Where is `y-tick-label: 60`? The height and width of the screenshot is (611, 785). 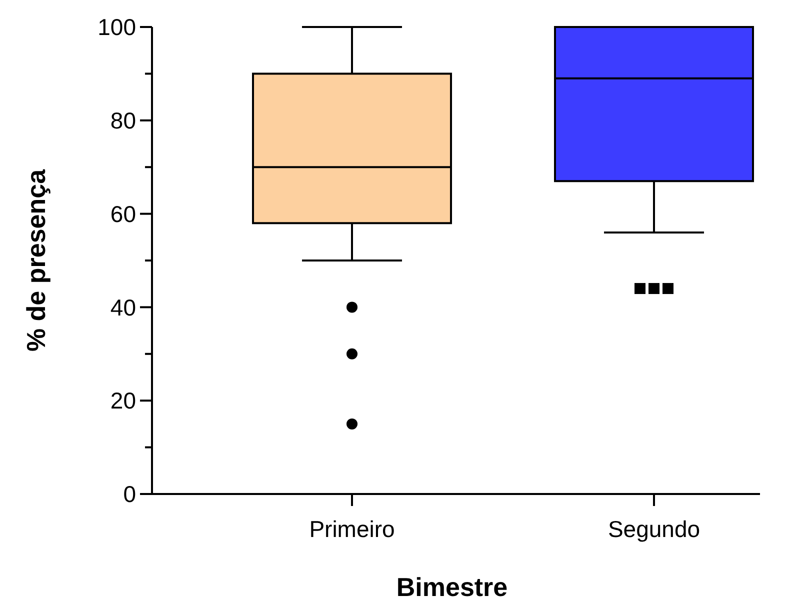
y-tick-label: 60 is located at coordinates (123, 213).